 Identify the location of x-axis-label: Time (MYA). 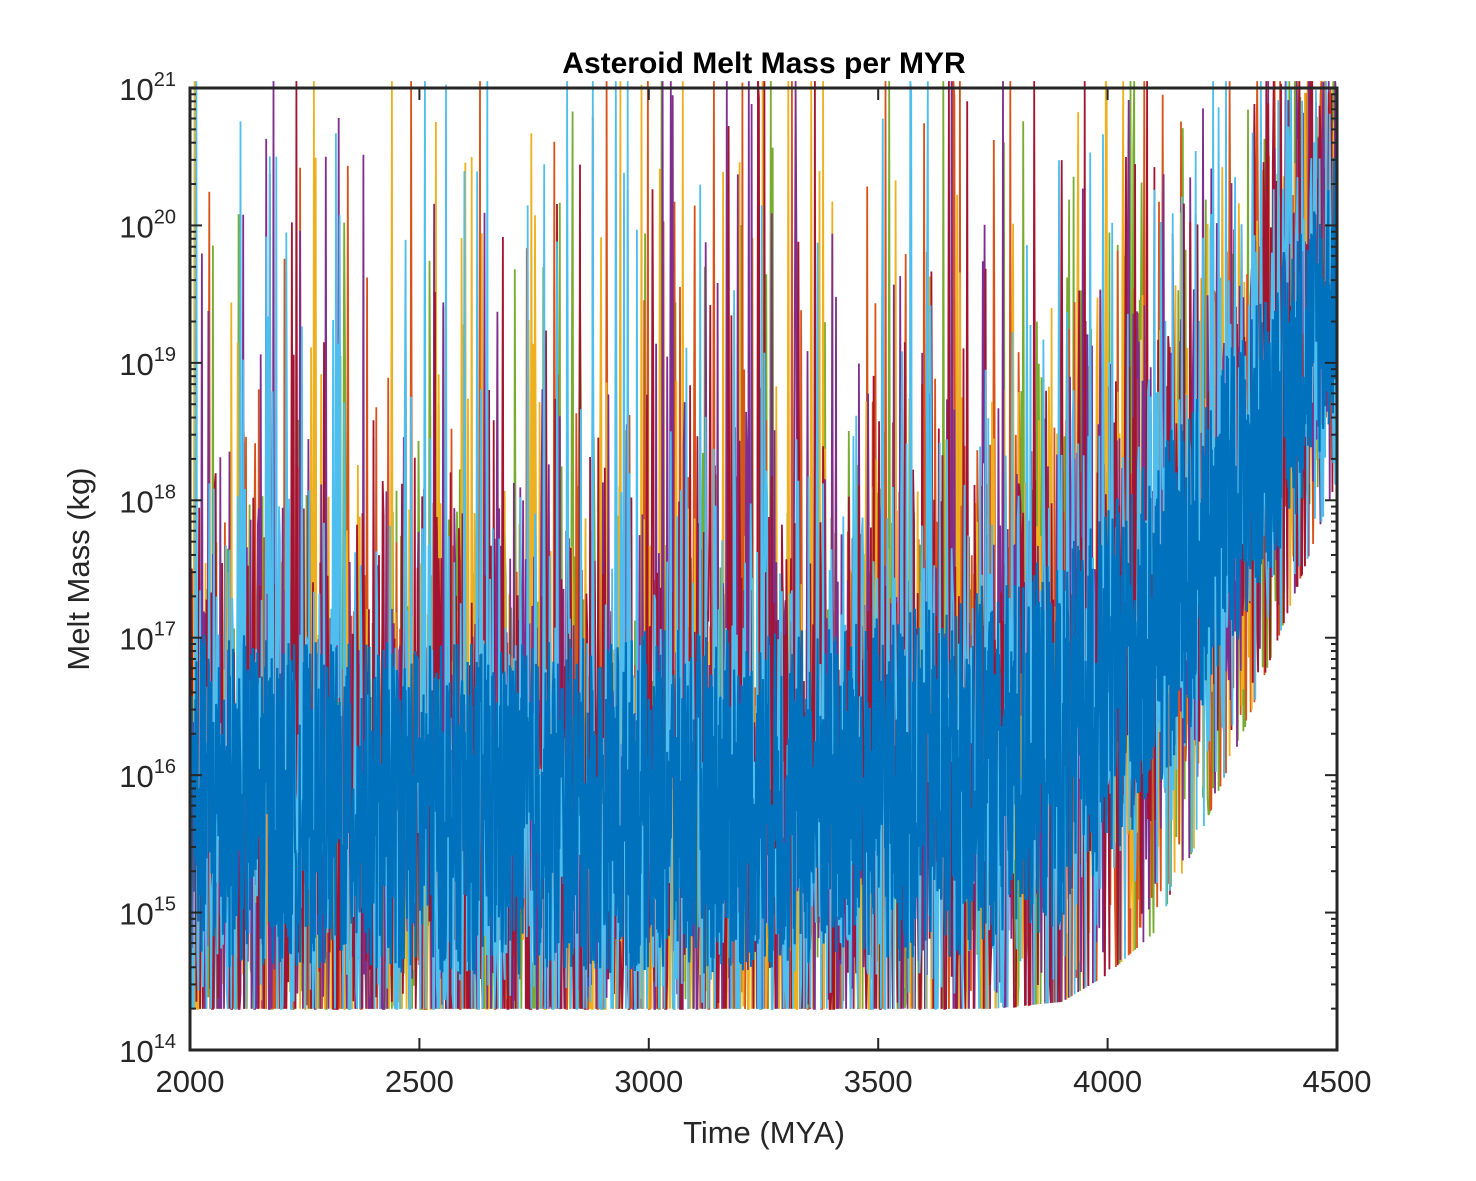
(764, 1132).